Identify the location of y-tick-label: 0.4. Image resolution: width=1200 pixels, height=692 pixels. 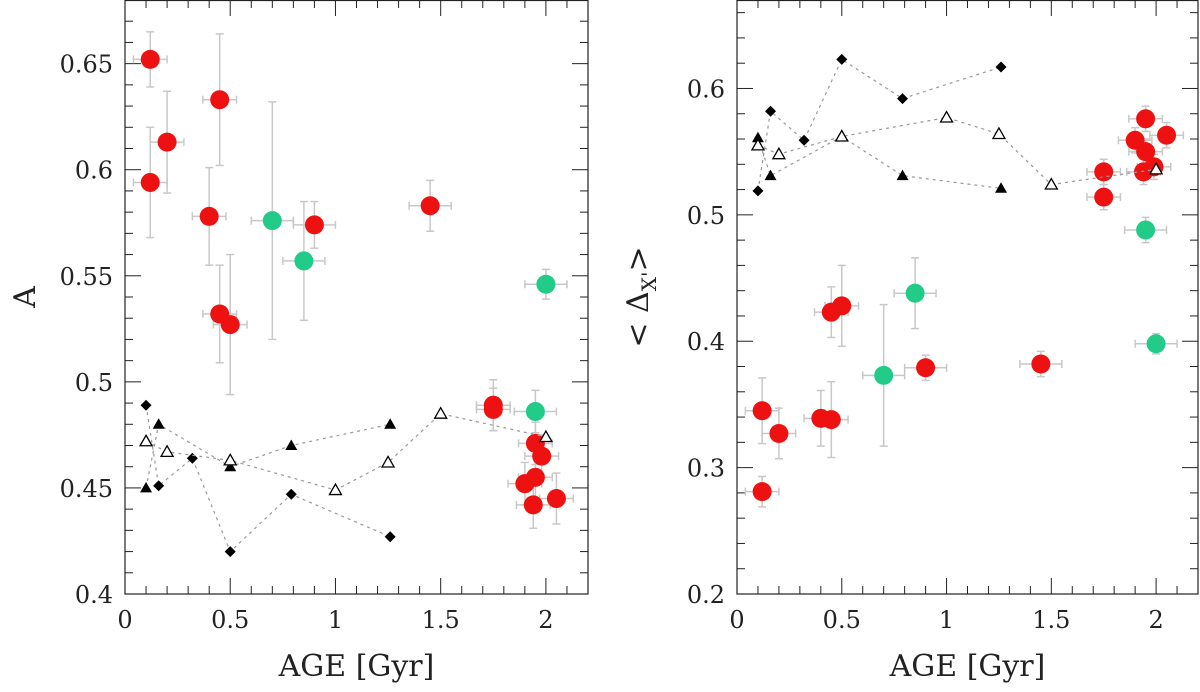
(706, 342).